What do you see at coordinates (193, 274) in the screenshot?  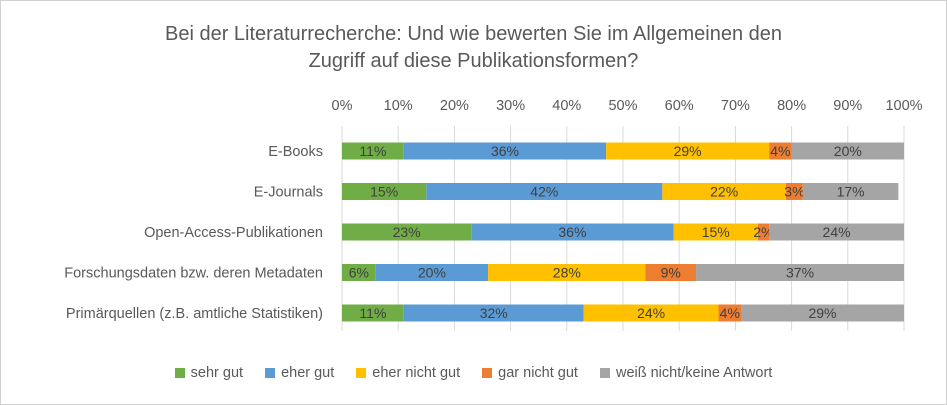 I see `category-label: Forschungsdaten bzw. deren Metadaten` at bounding box center [193, 274].